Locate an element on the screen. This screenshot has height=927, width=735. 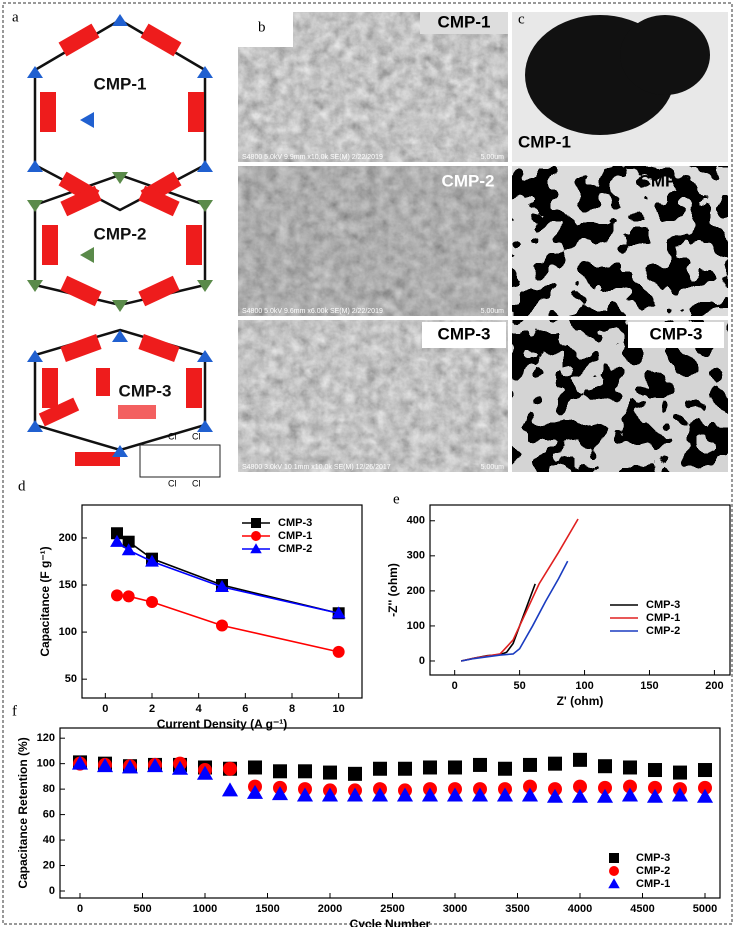
scheme-nodes-green is located at coordinates (120, 242).